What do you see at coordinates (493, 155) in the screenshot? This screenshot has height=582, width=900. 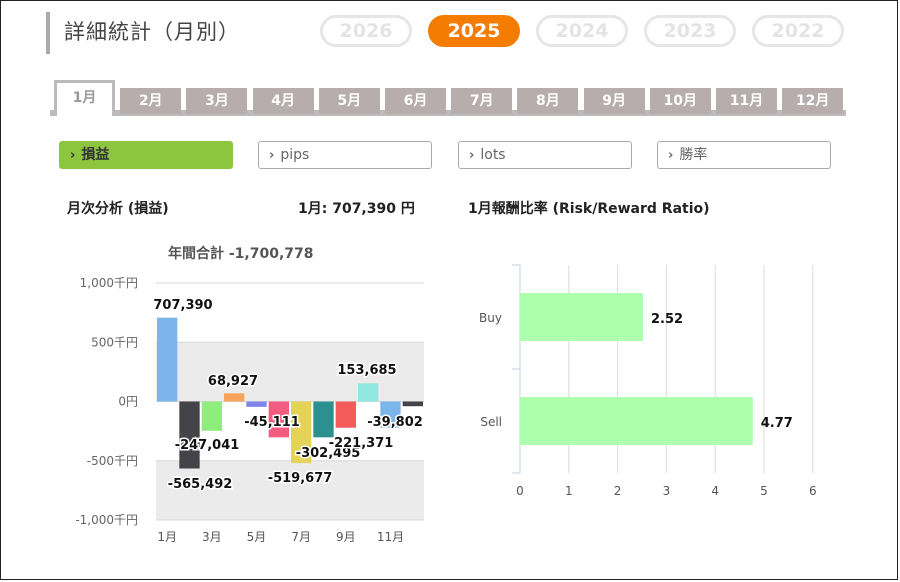 I see `filter-label: lots` at bounding box center [493, 155].